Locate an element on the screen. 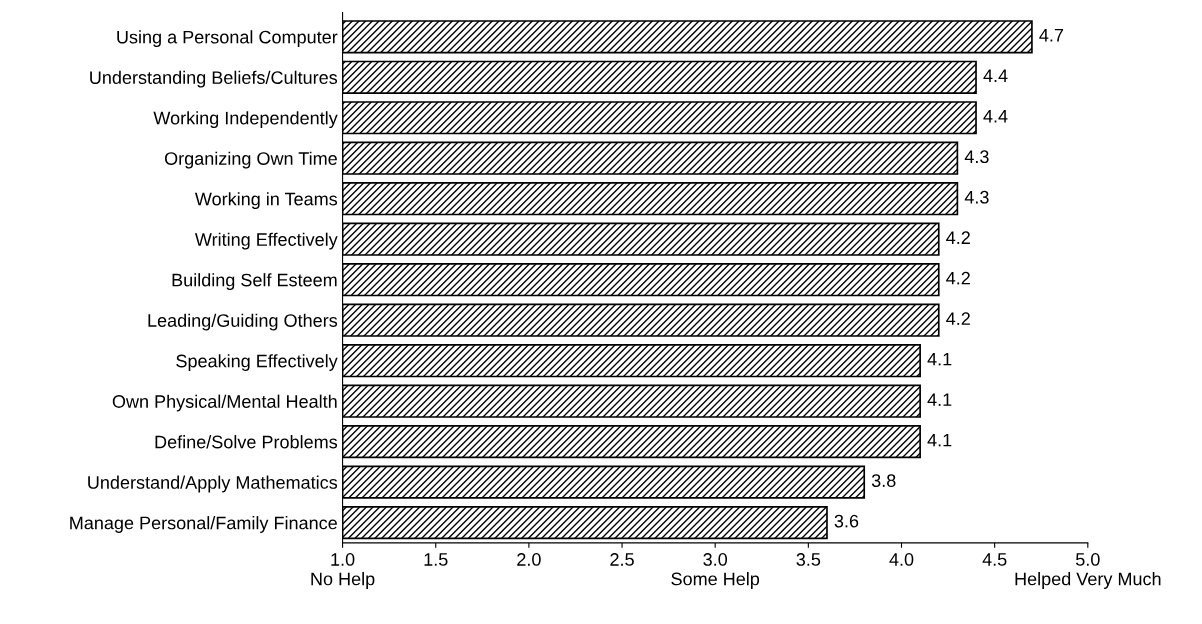 This screenshot has height=624, width=1202. y-tick-label: Leading/Guiding Others is located at coordinates (243, 322).